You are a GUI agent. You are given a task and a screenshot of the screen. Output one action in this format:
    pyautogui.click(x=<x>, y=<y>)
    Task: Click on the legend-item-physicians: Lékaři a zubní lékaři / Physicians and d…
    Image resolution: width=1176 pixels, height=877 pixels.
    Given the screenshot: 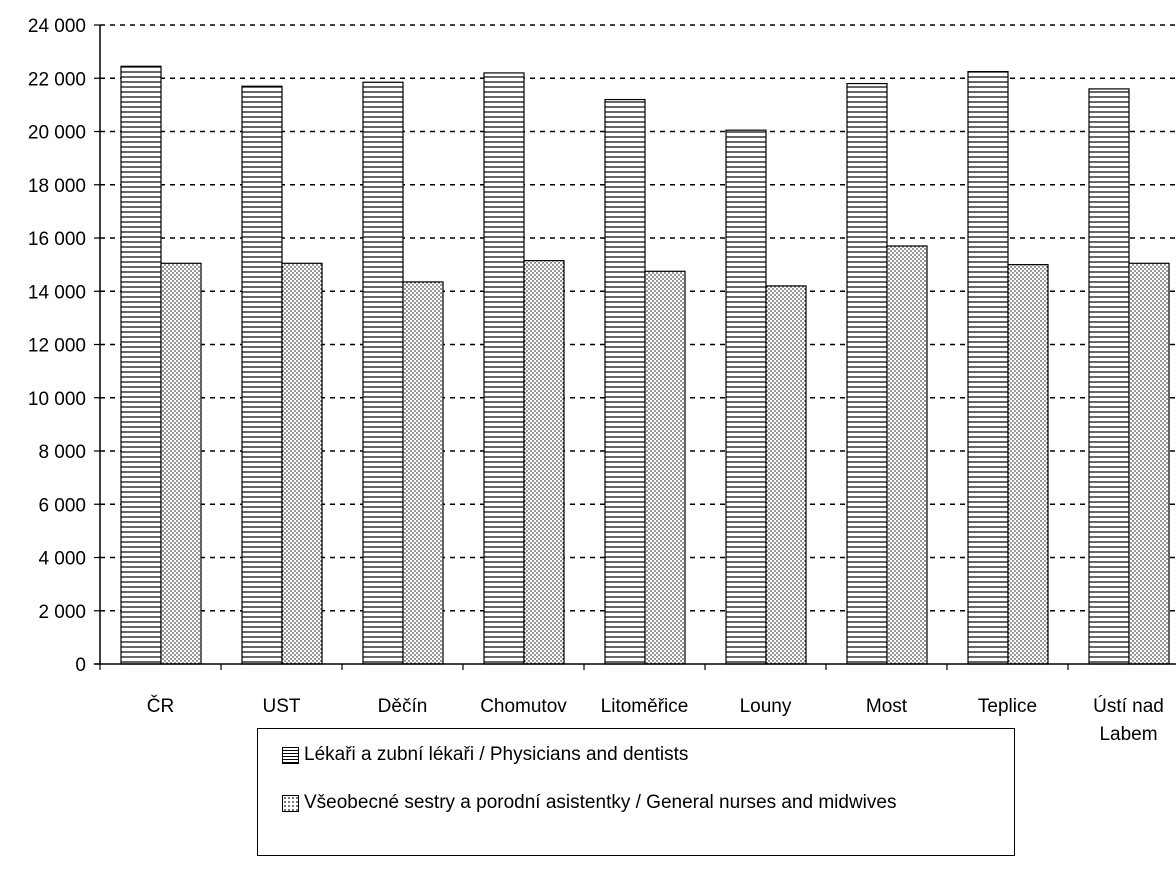 What is the action you would take?
    pyautogui.click(x=485, y=755)
    